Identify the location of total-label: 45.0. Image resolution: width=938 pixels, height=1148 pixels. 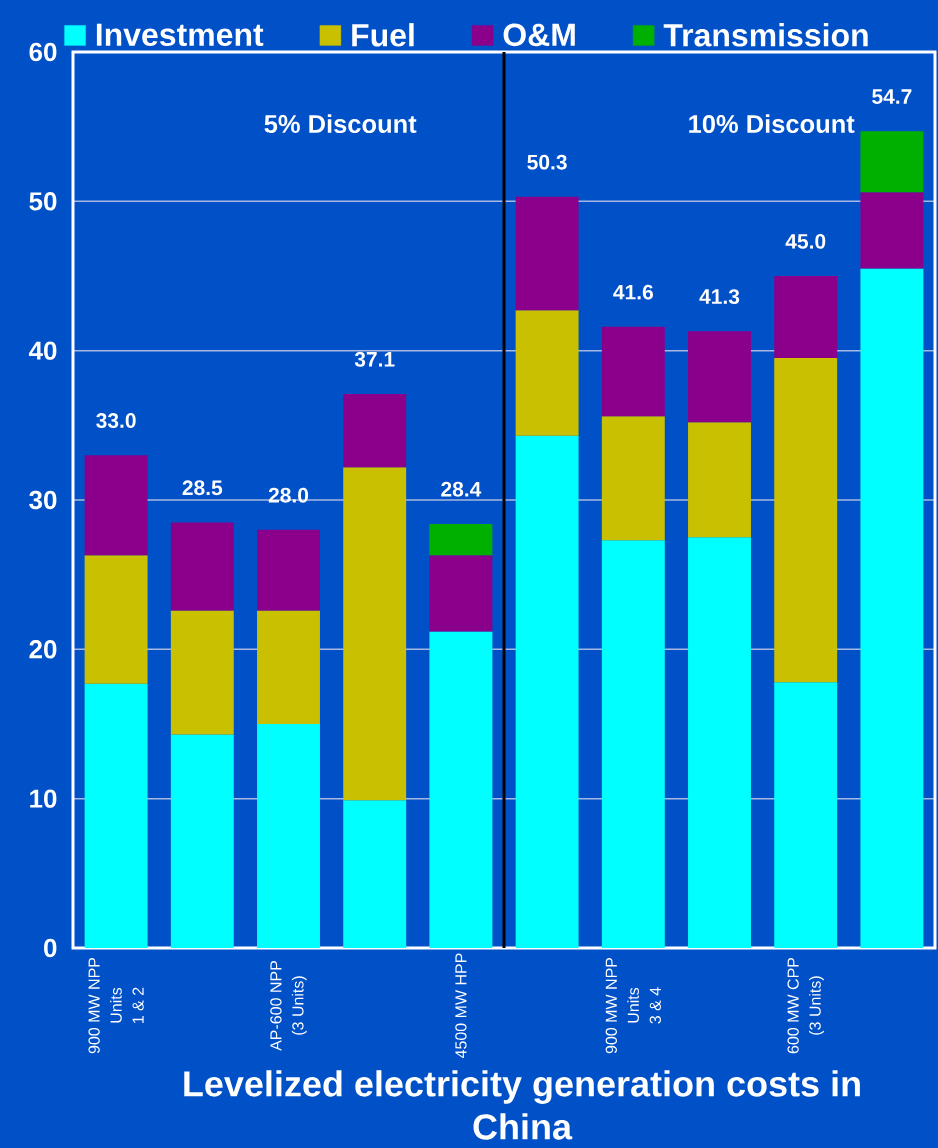
(805, 241).